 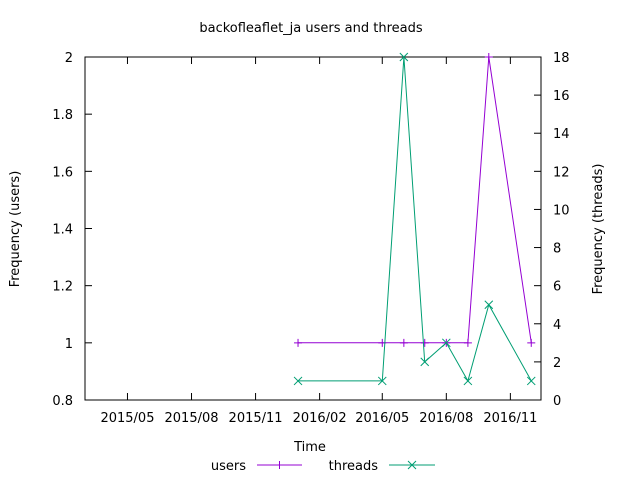 What do you see at coordinates (557, 287) in the screenshot?
I see `right-tick-label: 6` at bounding box center [557, 287].